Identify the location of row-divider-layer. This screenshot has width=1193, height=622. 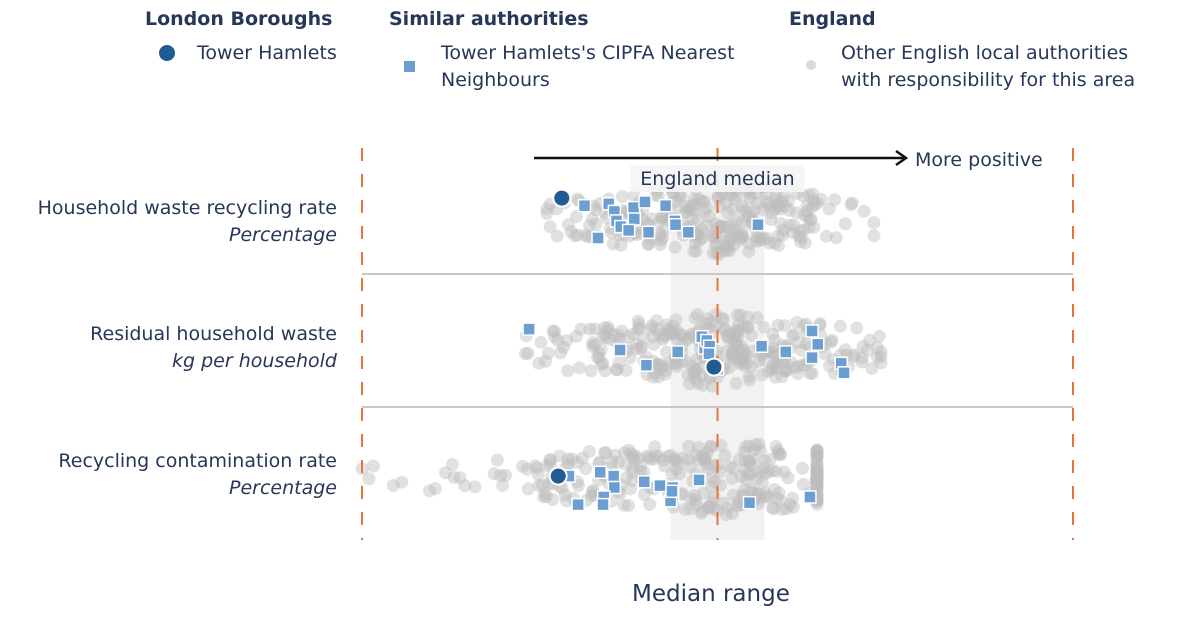
(717, 340).